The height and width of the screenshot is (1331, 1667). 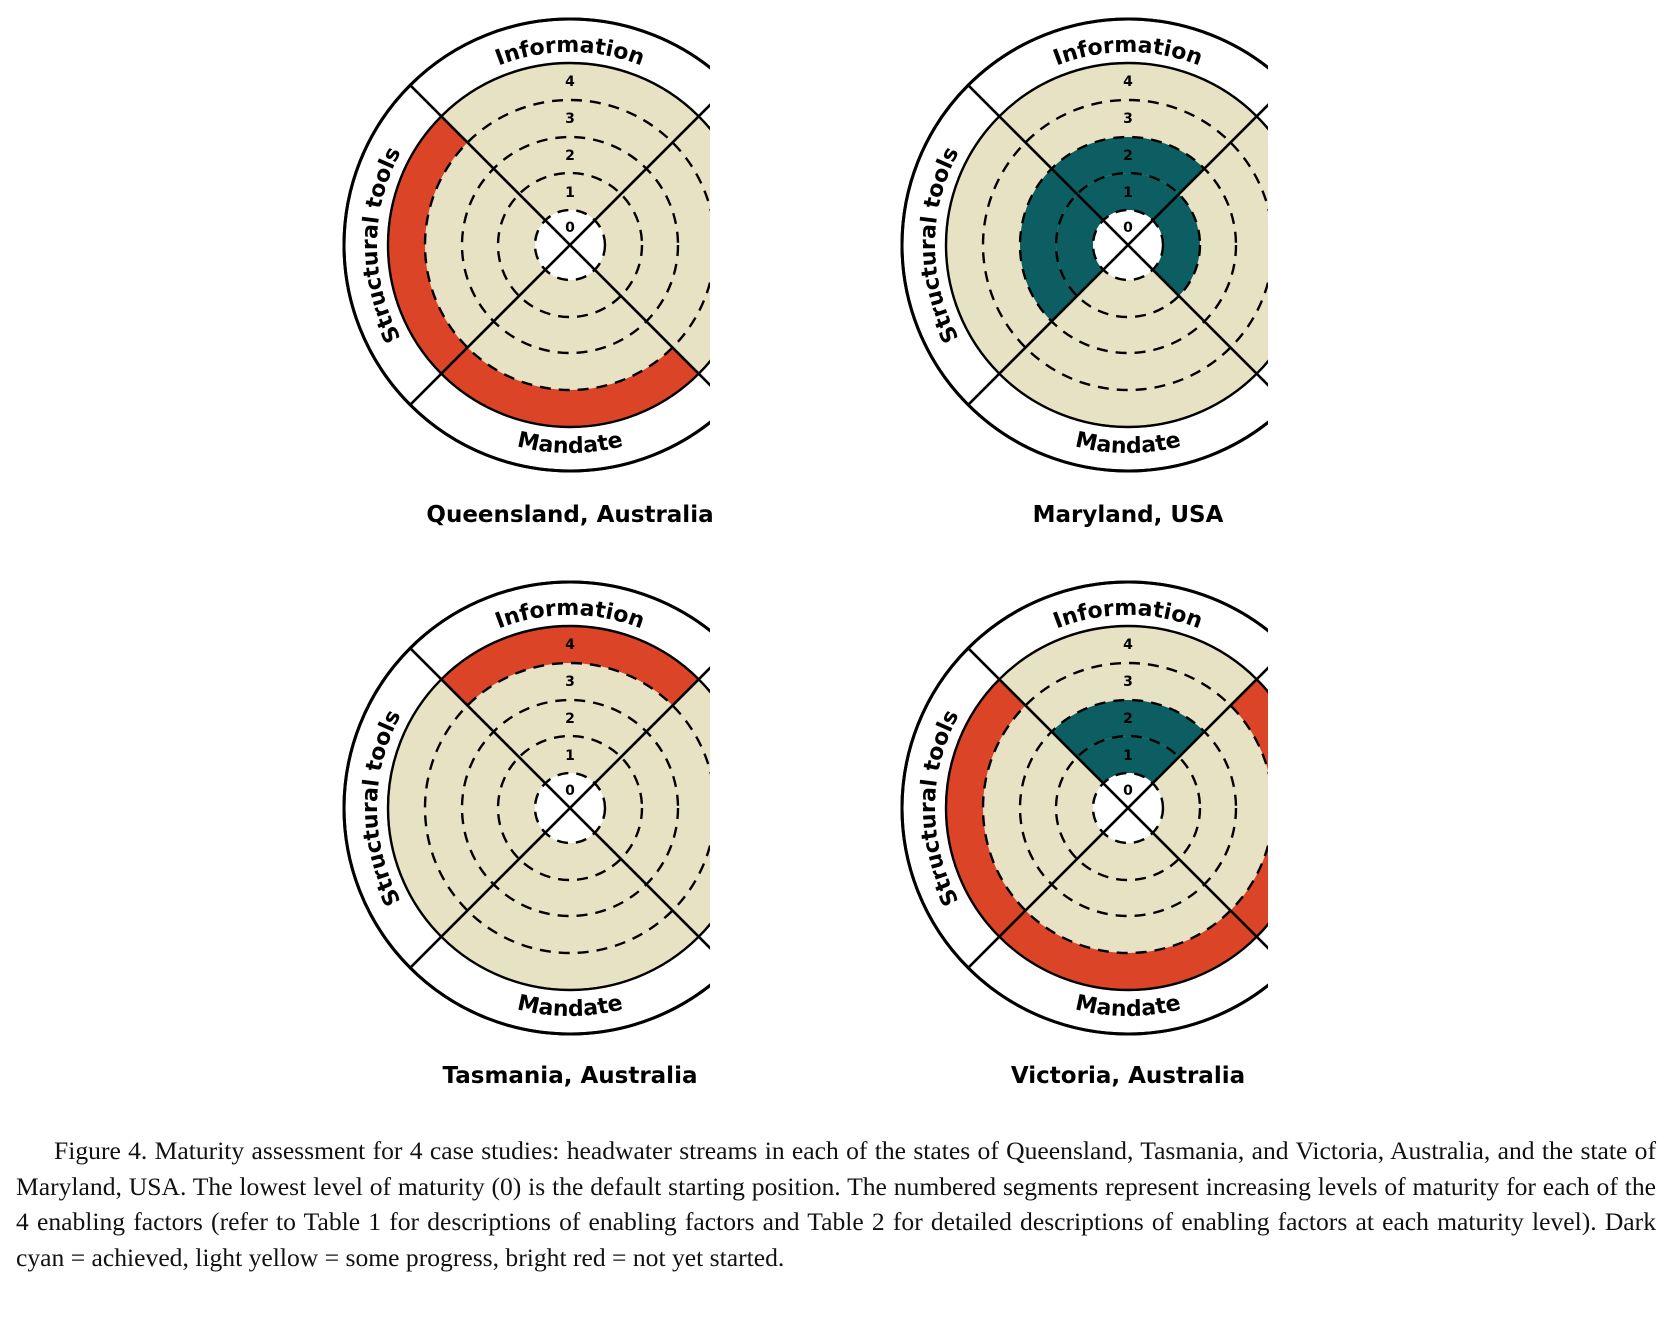 What do you see at coordinates (1128, 1076) in the screenshot?
I see `panel-title-victoria: Victoria, Australia` at bounding box center [1128, 1076].